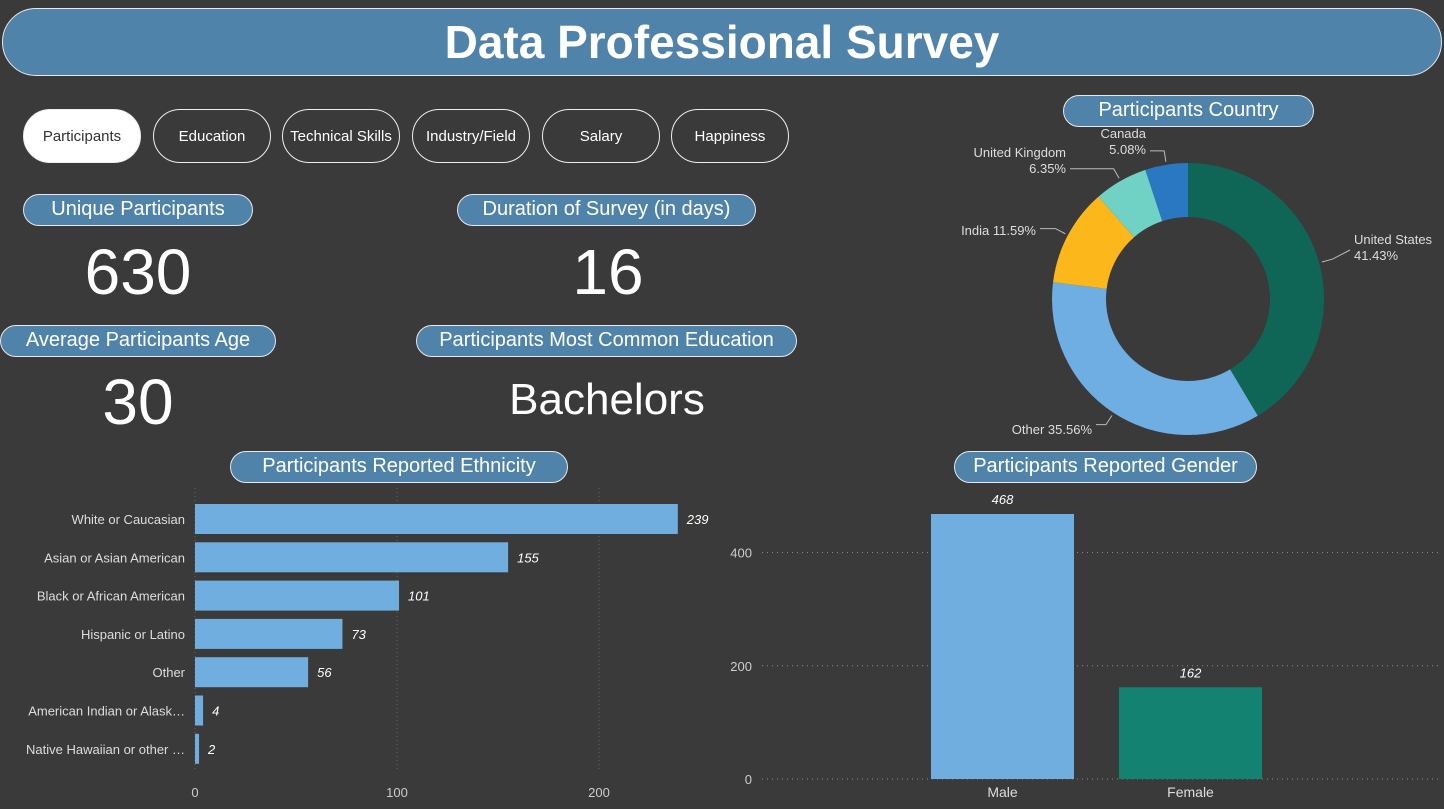 This screenshot has height=809, width=1444. What do you see at coordinates (138, 341) in the screenshot?
I see `average-age-label: Average Participants Age` at bounding box center [138, 341].